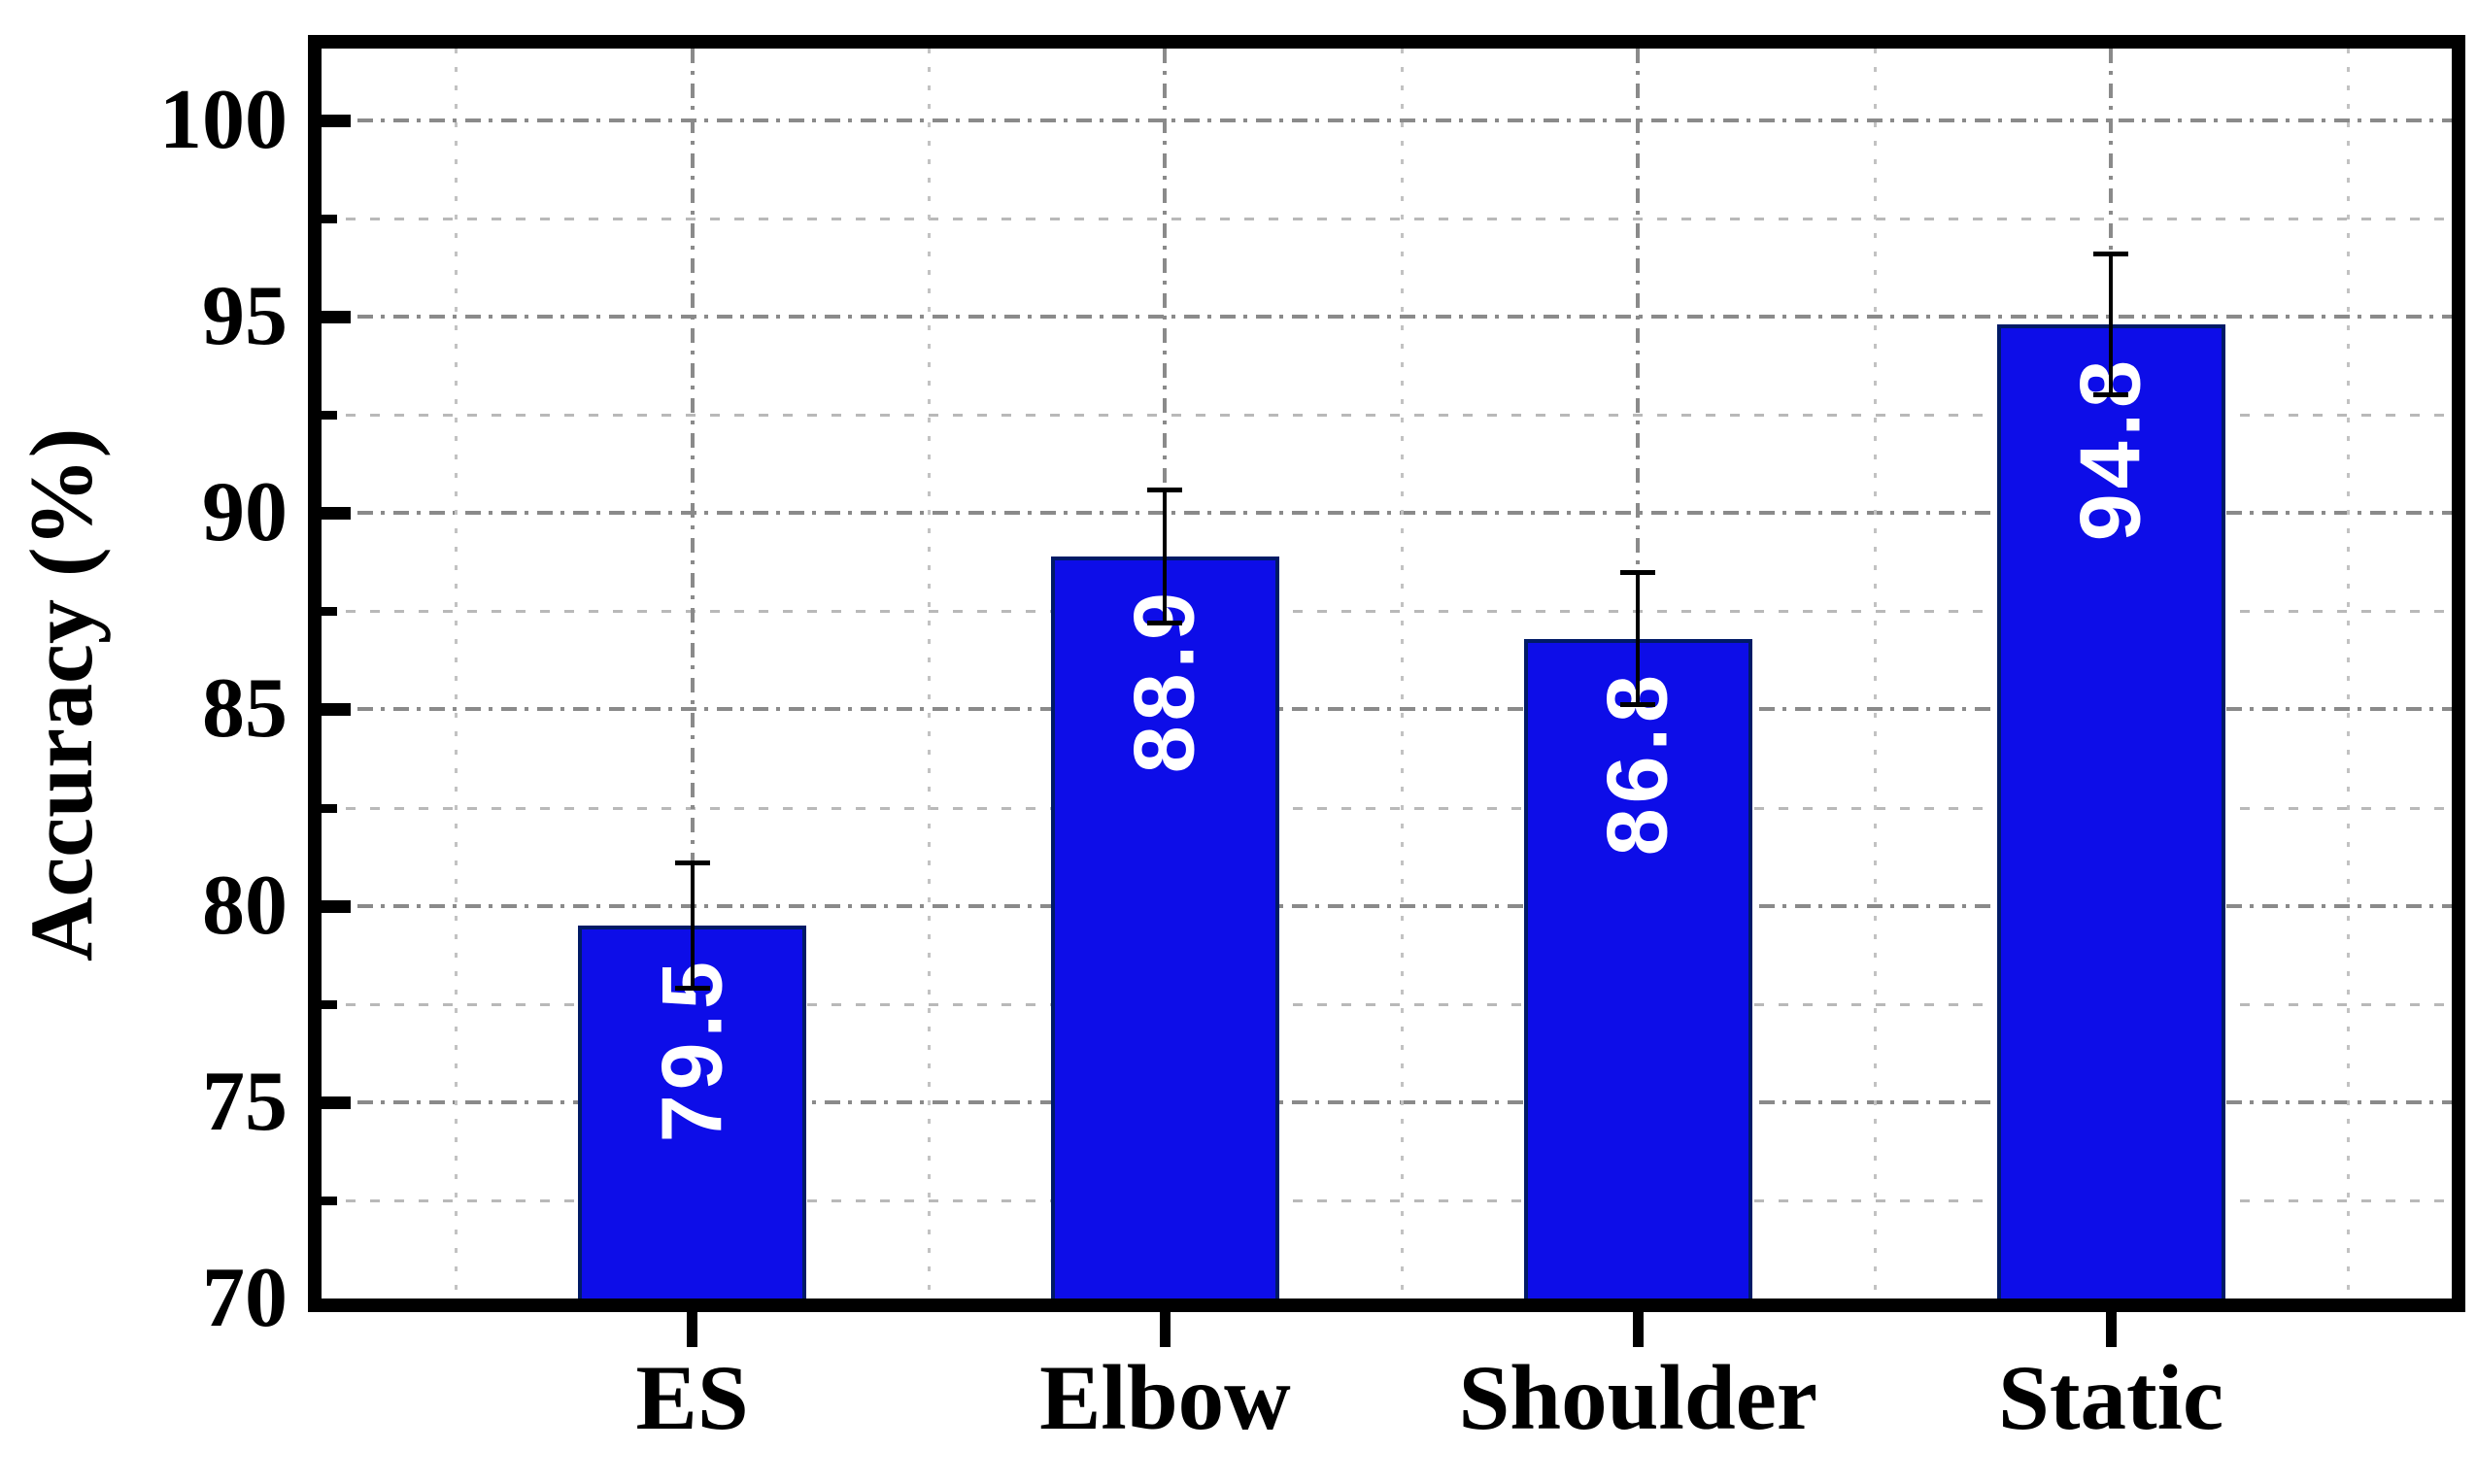 This screenshot has height=1484, width=2477. What do you see at coordinates (245, 512) in the screenshot?
I see `y-tick-label: 90` at bounding box center [245, 512].